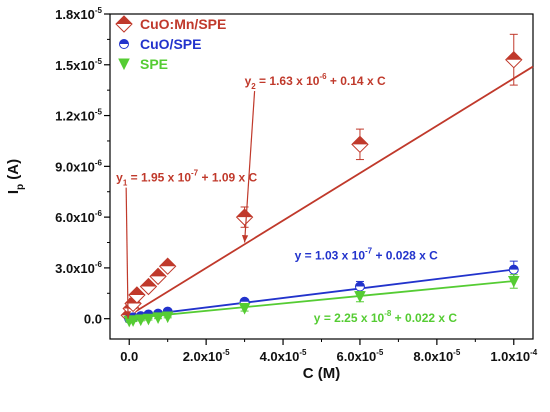 Image resolution: width=550 pixels, height=412 pixels. Describe the element at coordinates (136, 290) in the screenshot. I see `point-series-0-3-fill` at that location.